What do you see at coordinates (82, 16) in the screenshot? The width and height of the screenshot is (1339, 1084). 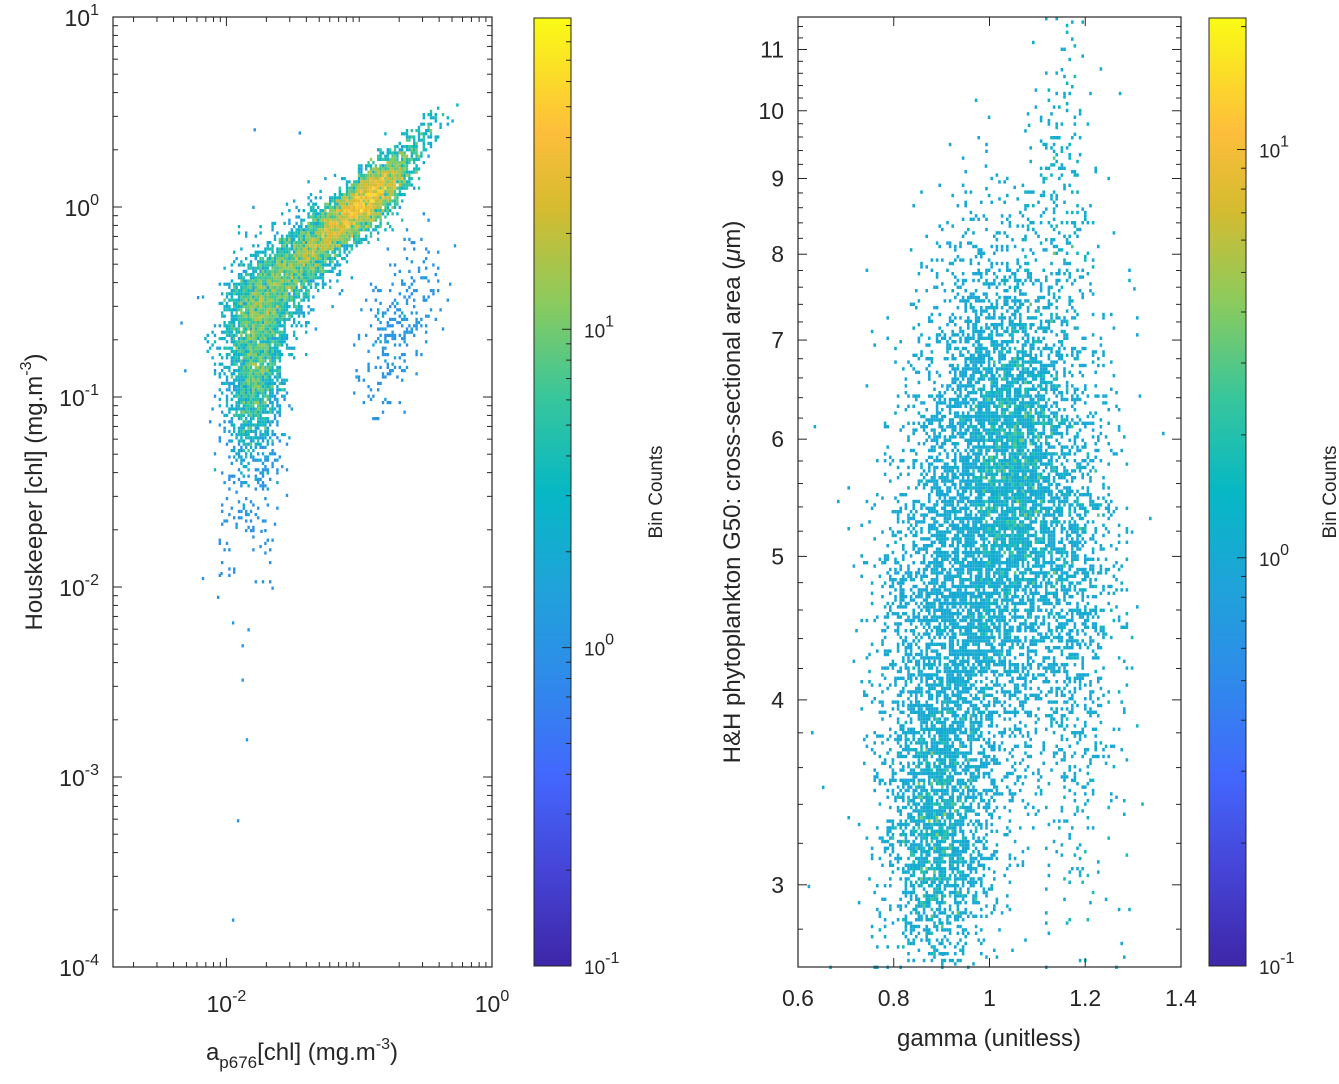 I see `y-tick-label: 101` at bounding box center [82, 16].